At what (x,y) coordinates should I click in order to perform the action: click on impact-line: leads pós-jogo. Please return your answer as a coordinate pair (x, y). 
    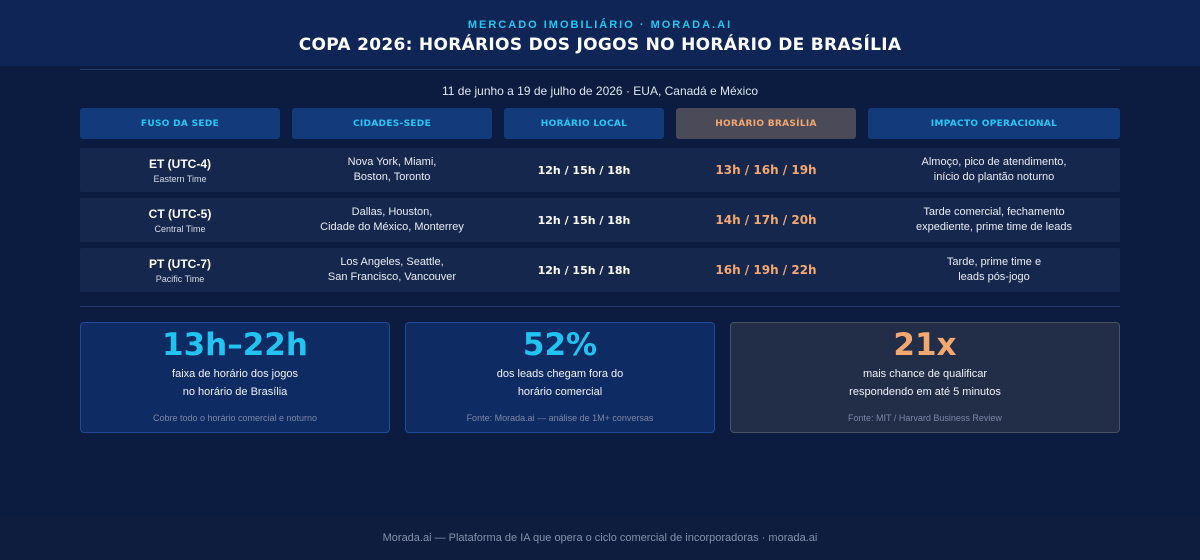
    Looking at the image, I should click on (994, 277).